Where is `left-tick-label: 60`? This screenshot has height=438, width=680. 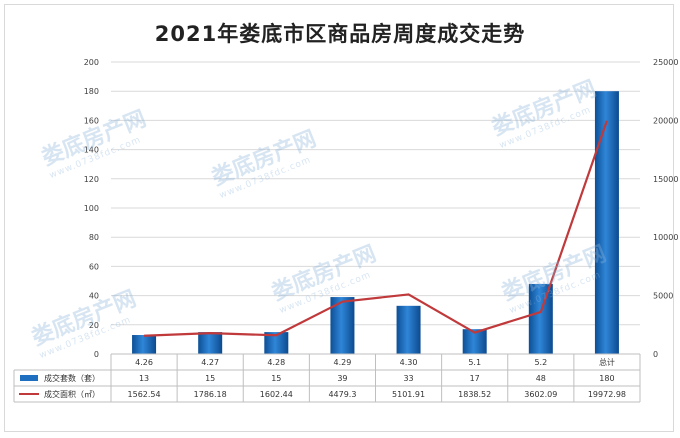
left-tick-label: 60 is located at coordinates (94, 266).